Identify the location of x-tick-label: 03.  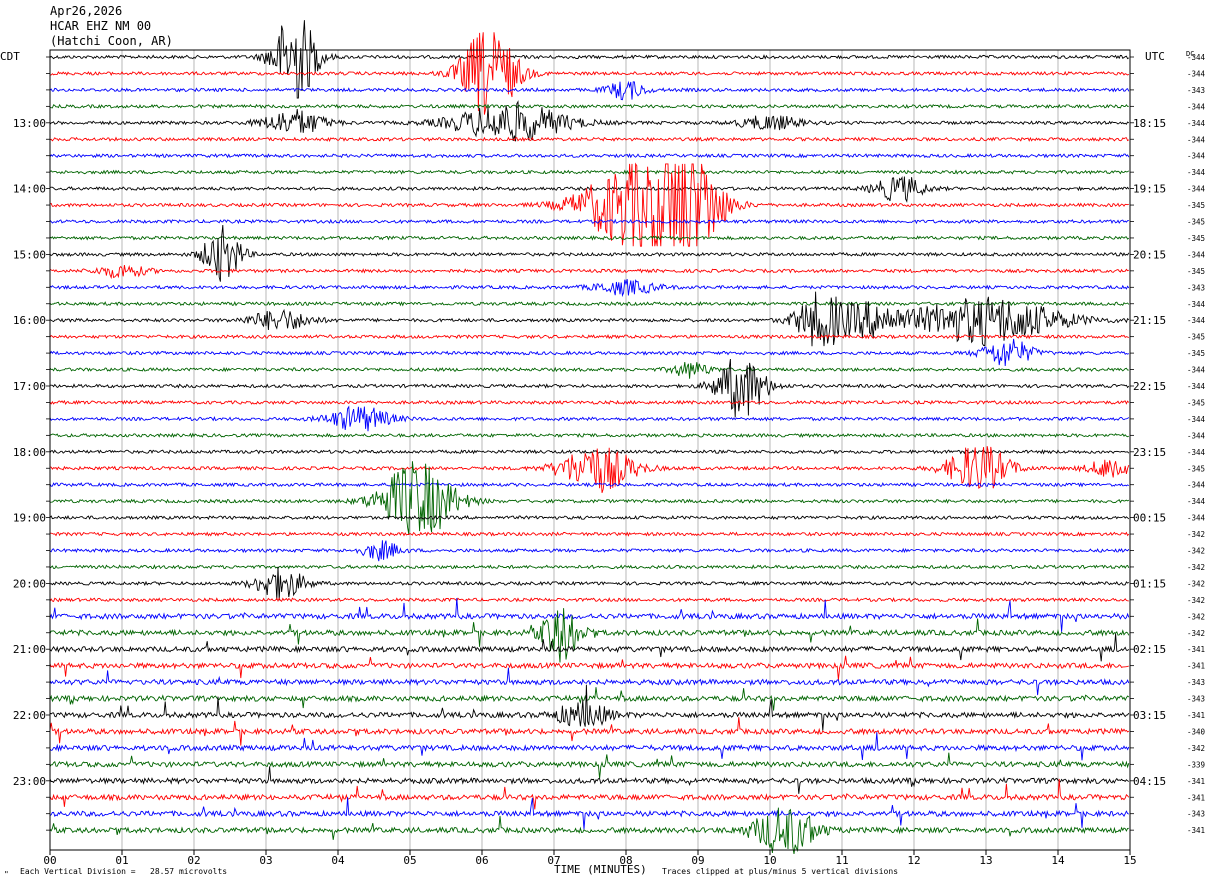
(265, 860).